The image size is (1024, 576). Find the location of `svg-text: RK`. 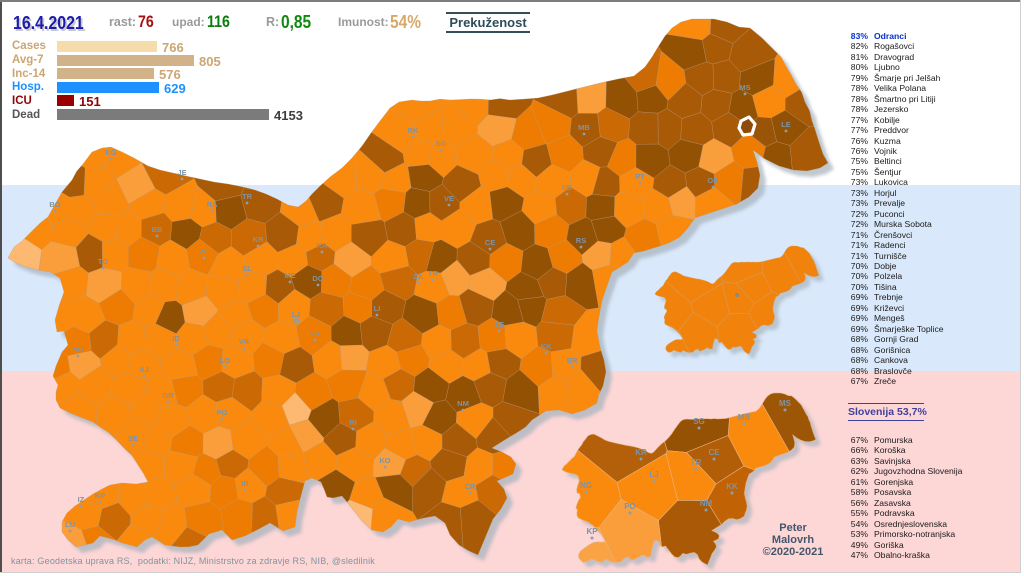

svg-text: RK is located at coordinates (413, 130).